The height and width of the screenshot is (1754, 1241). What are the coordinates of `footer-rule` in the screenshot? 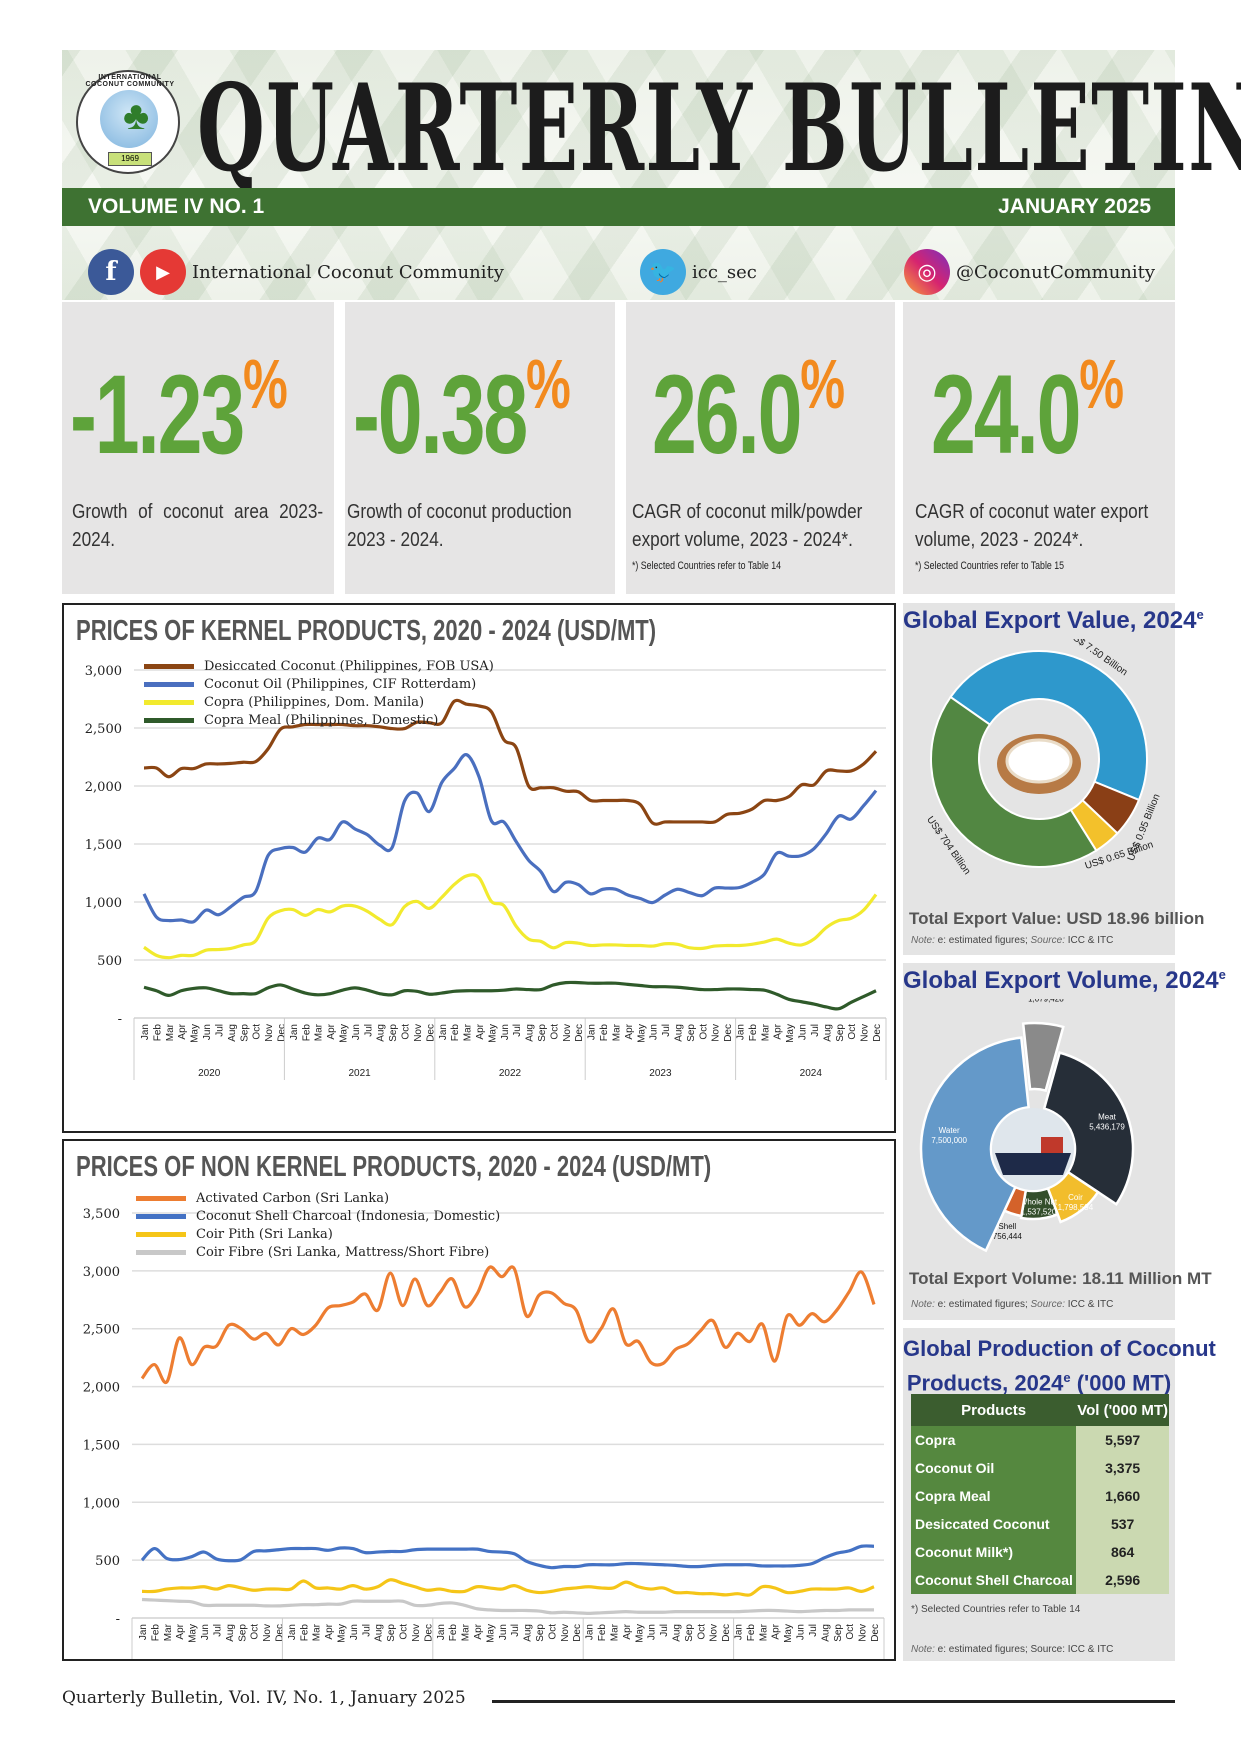 It's located at (833, 1701).